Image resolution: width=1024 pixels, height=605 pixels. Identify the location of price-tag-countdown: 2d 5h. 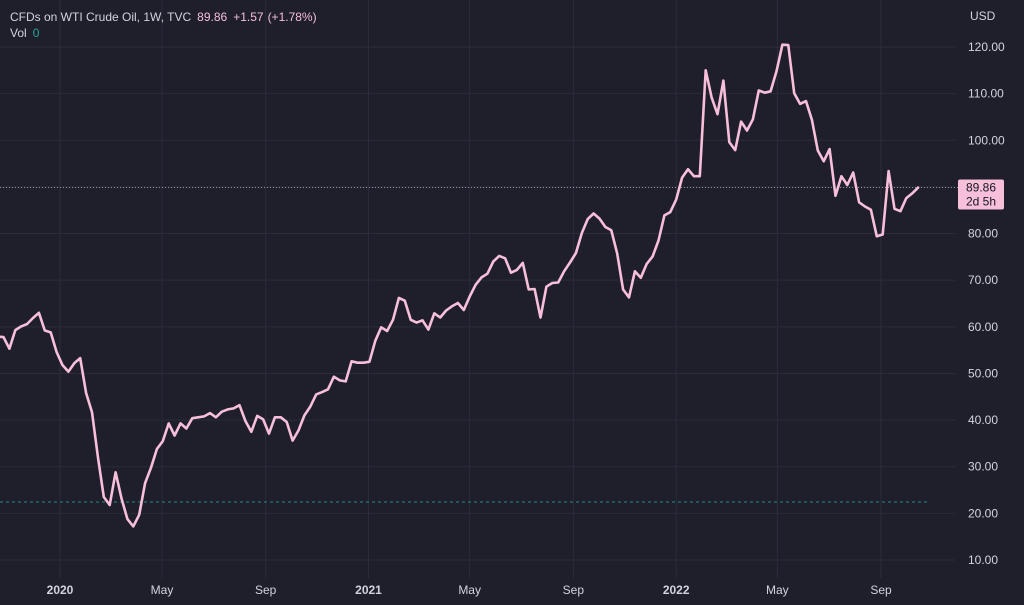
(981, 202).